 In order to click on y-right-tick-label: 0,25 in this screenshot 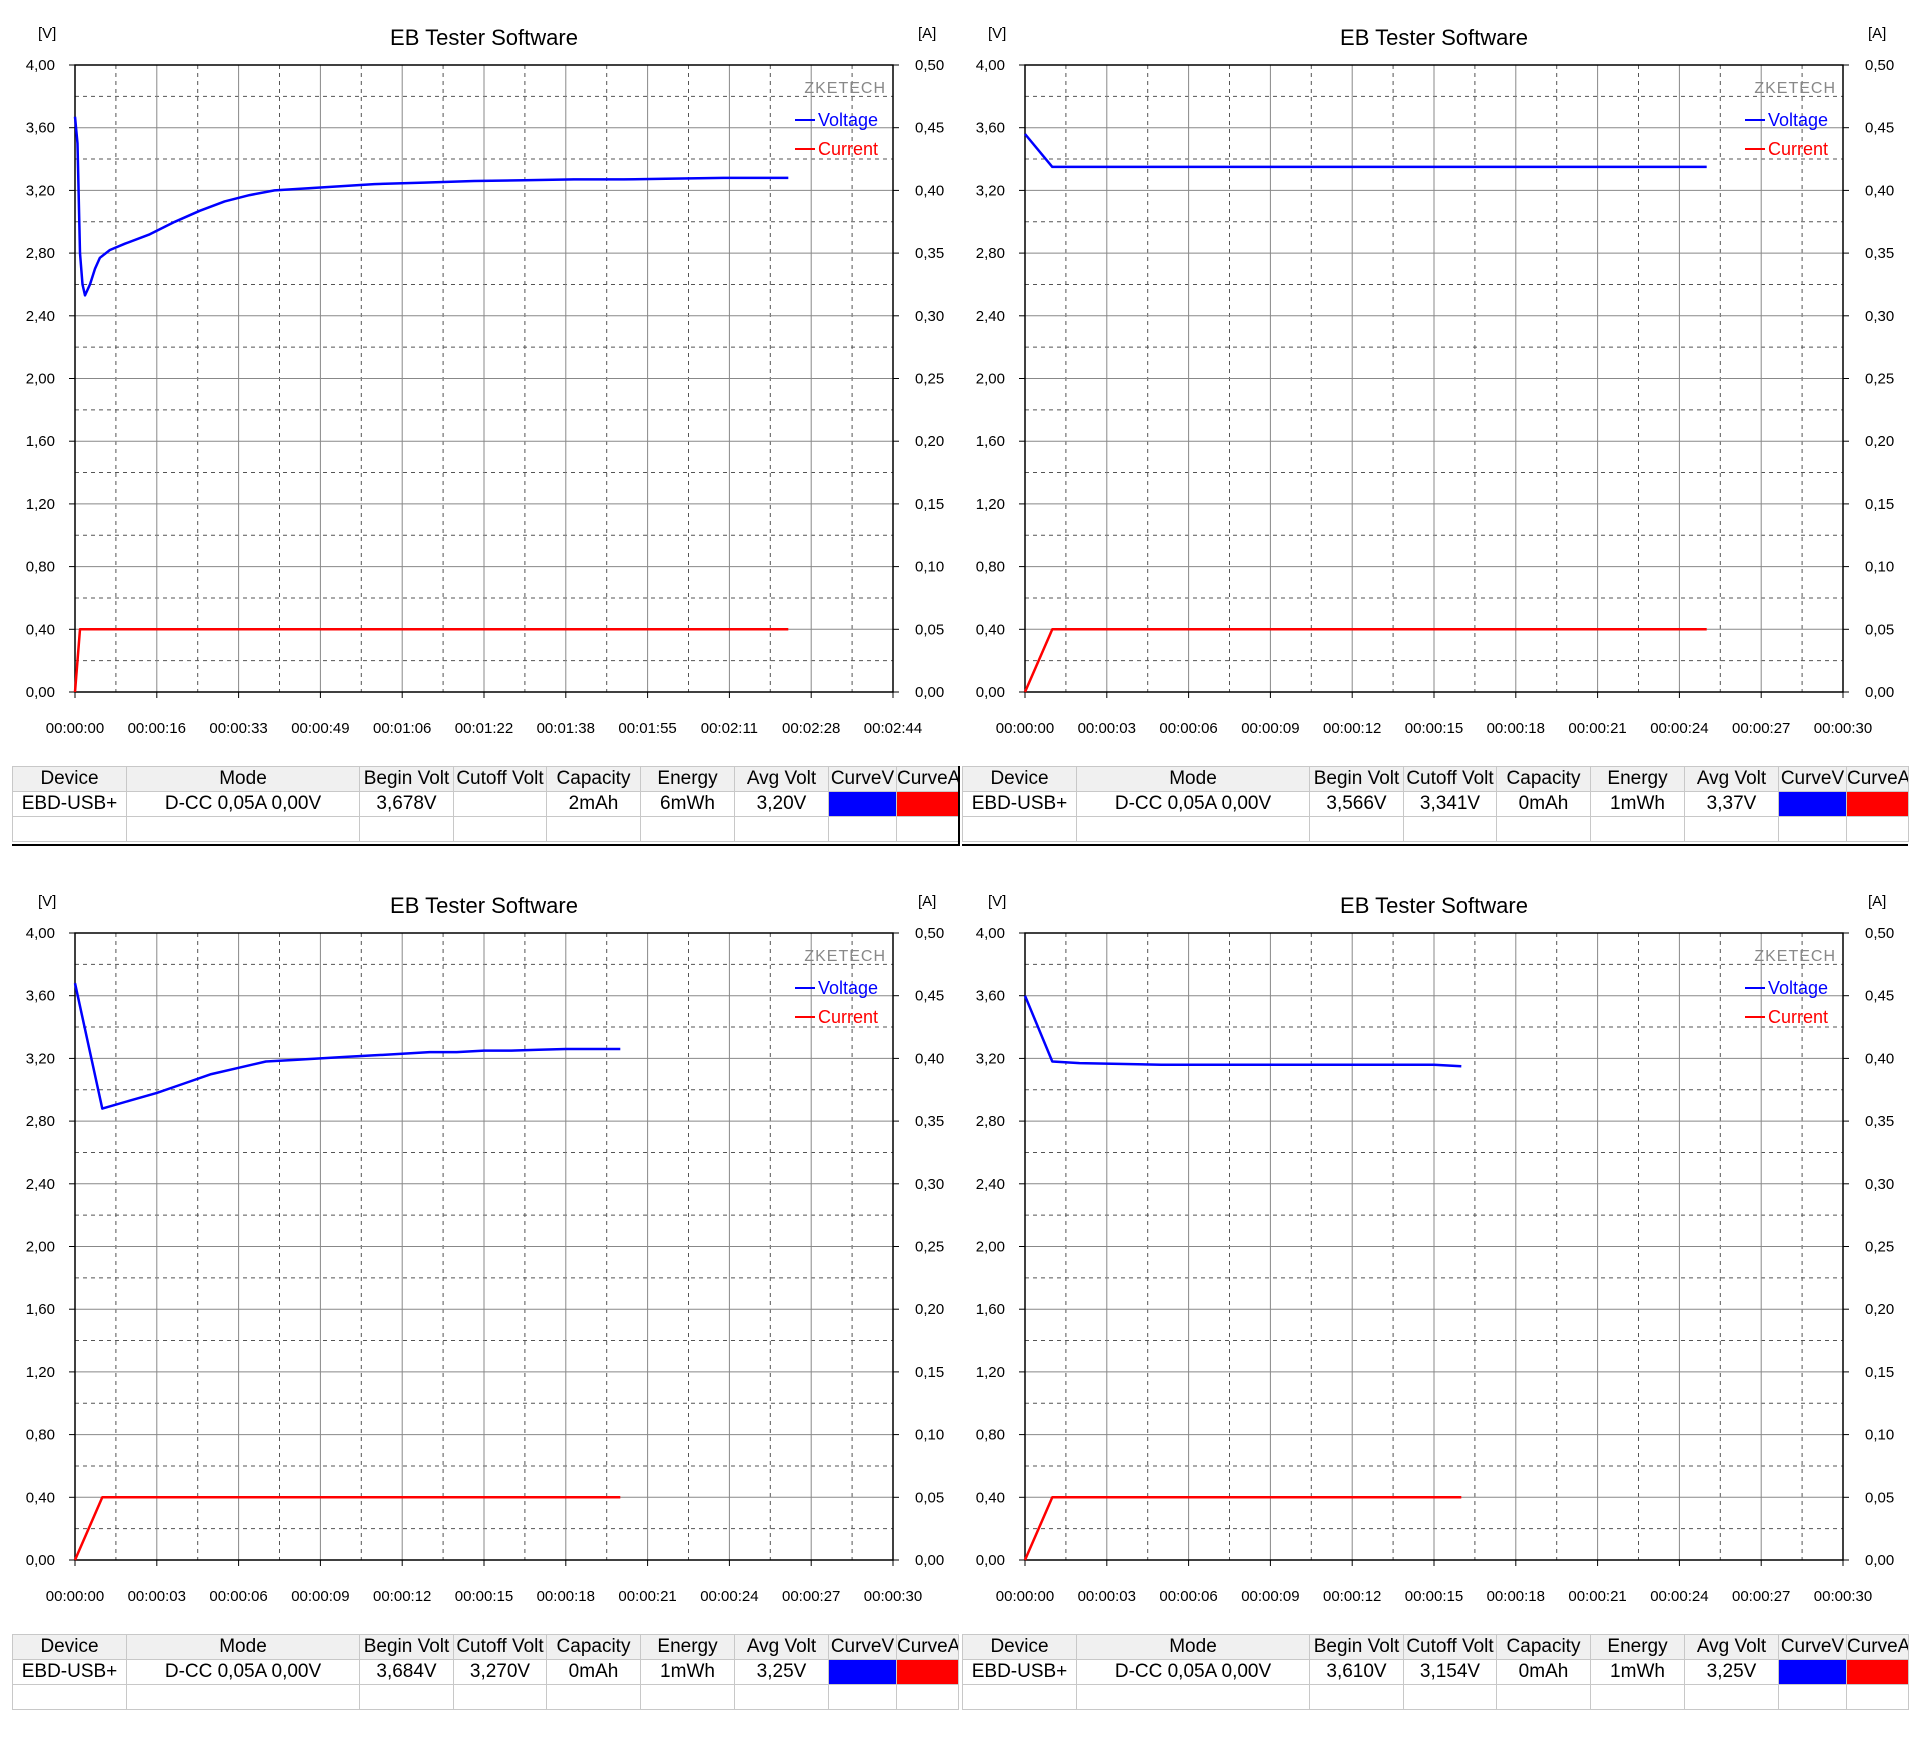, I will do `click(929, 379)`.